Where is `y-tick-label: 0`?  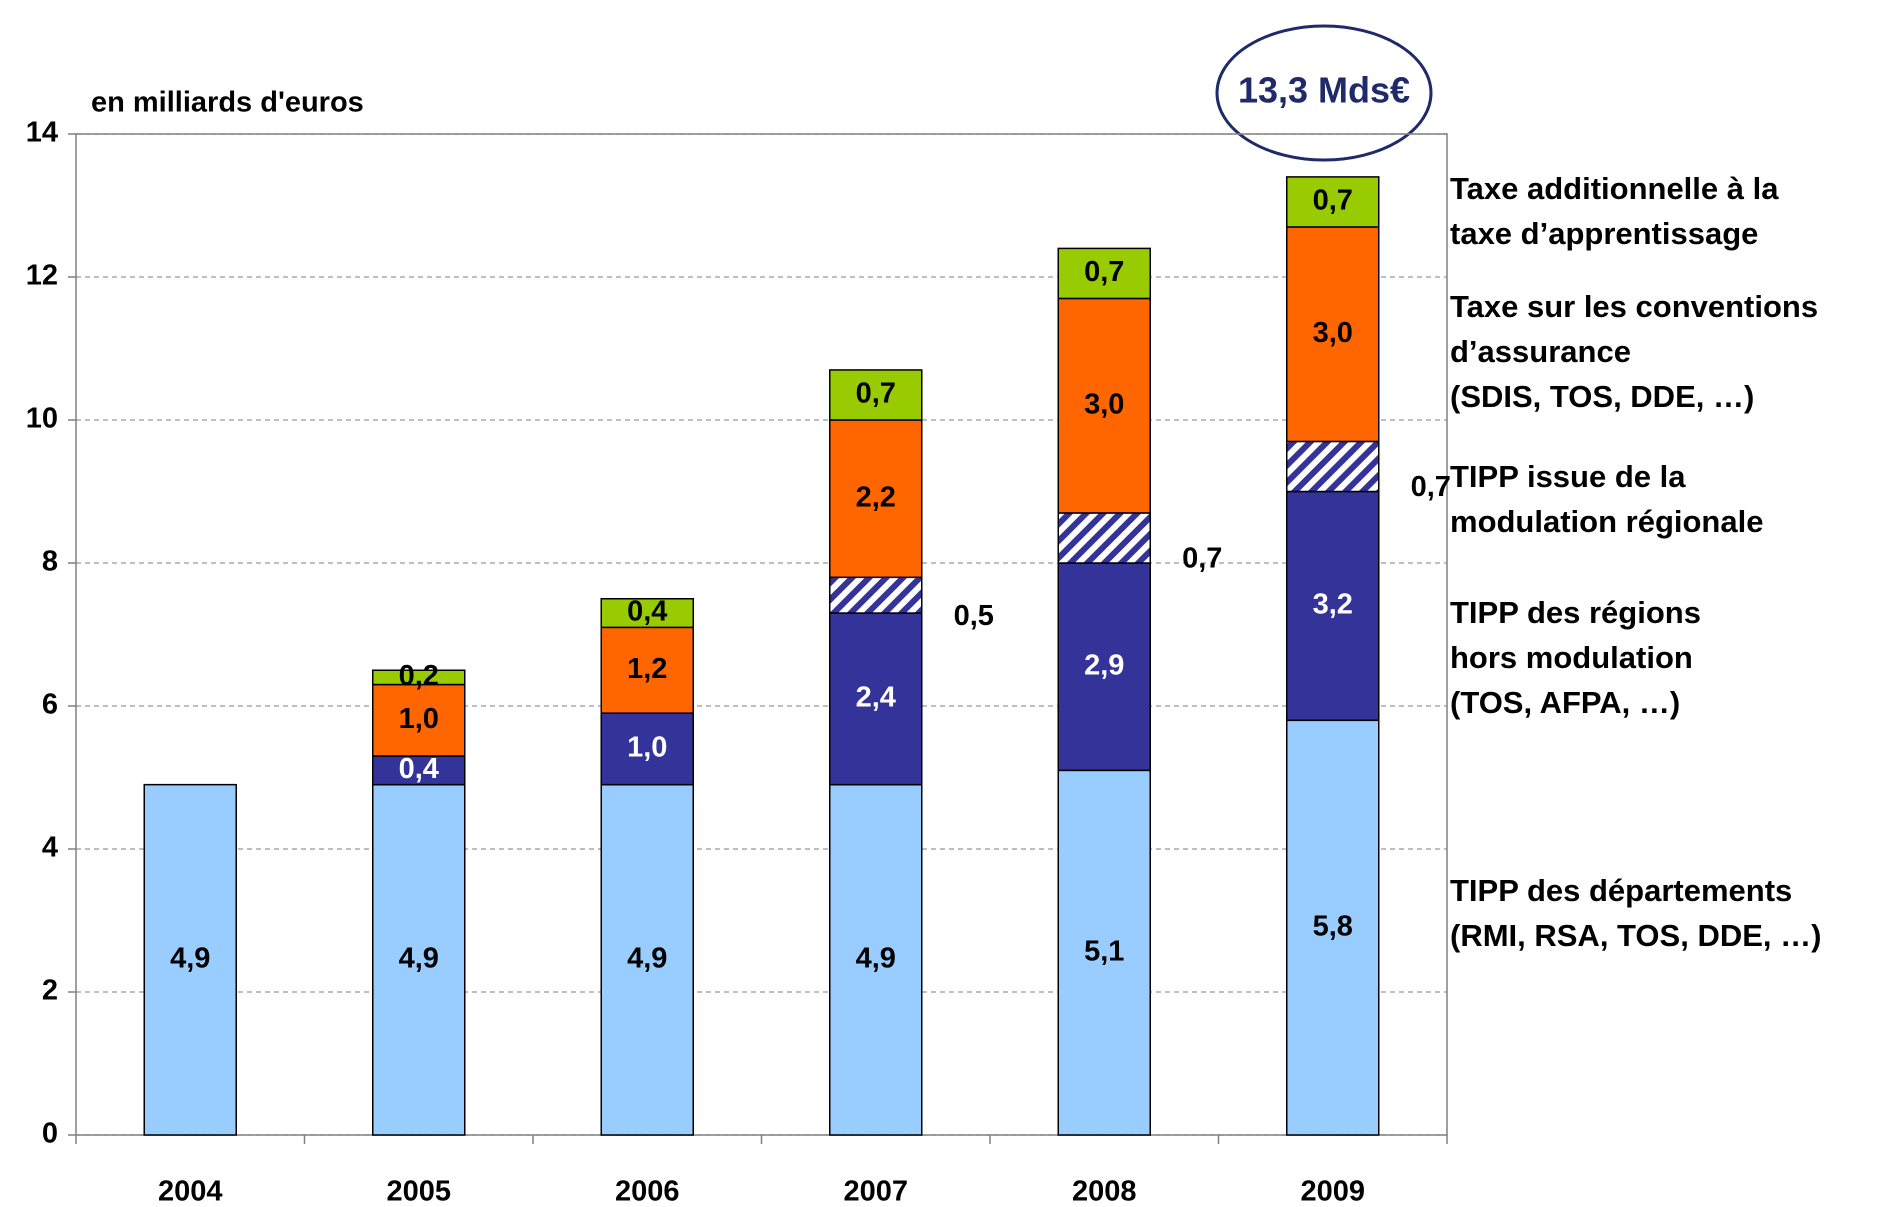
y-tick-label: 0 is located at coordinates (50, 1134).